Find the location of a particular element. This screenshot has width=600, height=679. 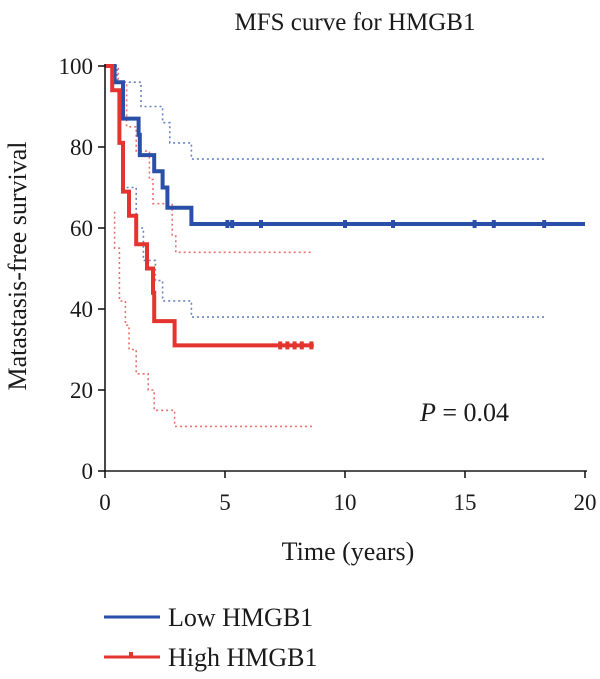

x-tick-label: 0 is located at coordinates (105, 502).